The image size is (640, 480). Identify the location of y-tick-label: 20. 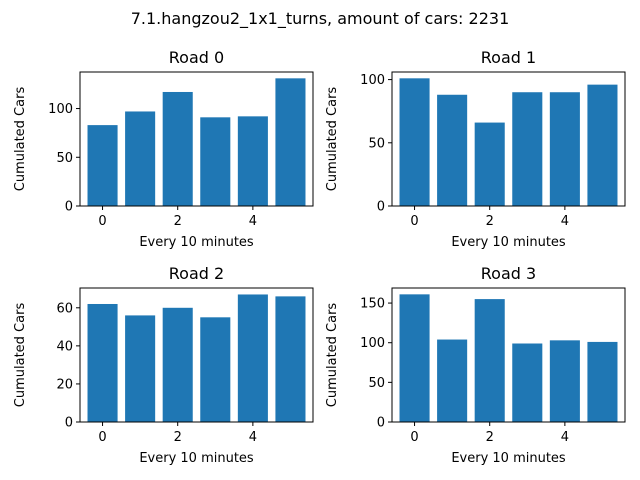
(64, 384).